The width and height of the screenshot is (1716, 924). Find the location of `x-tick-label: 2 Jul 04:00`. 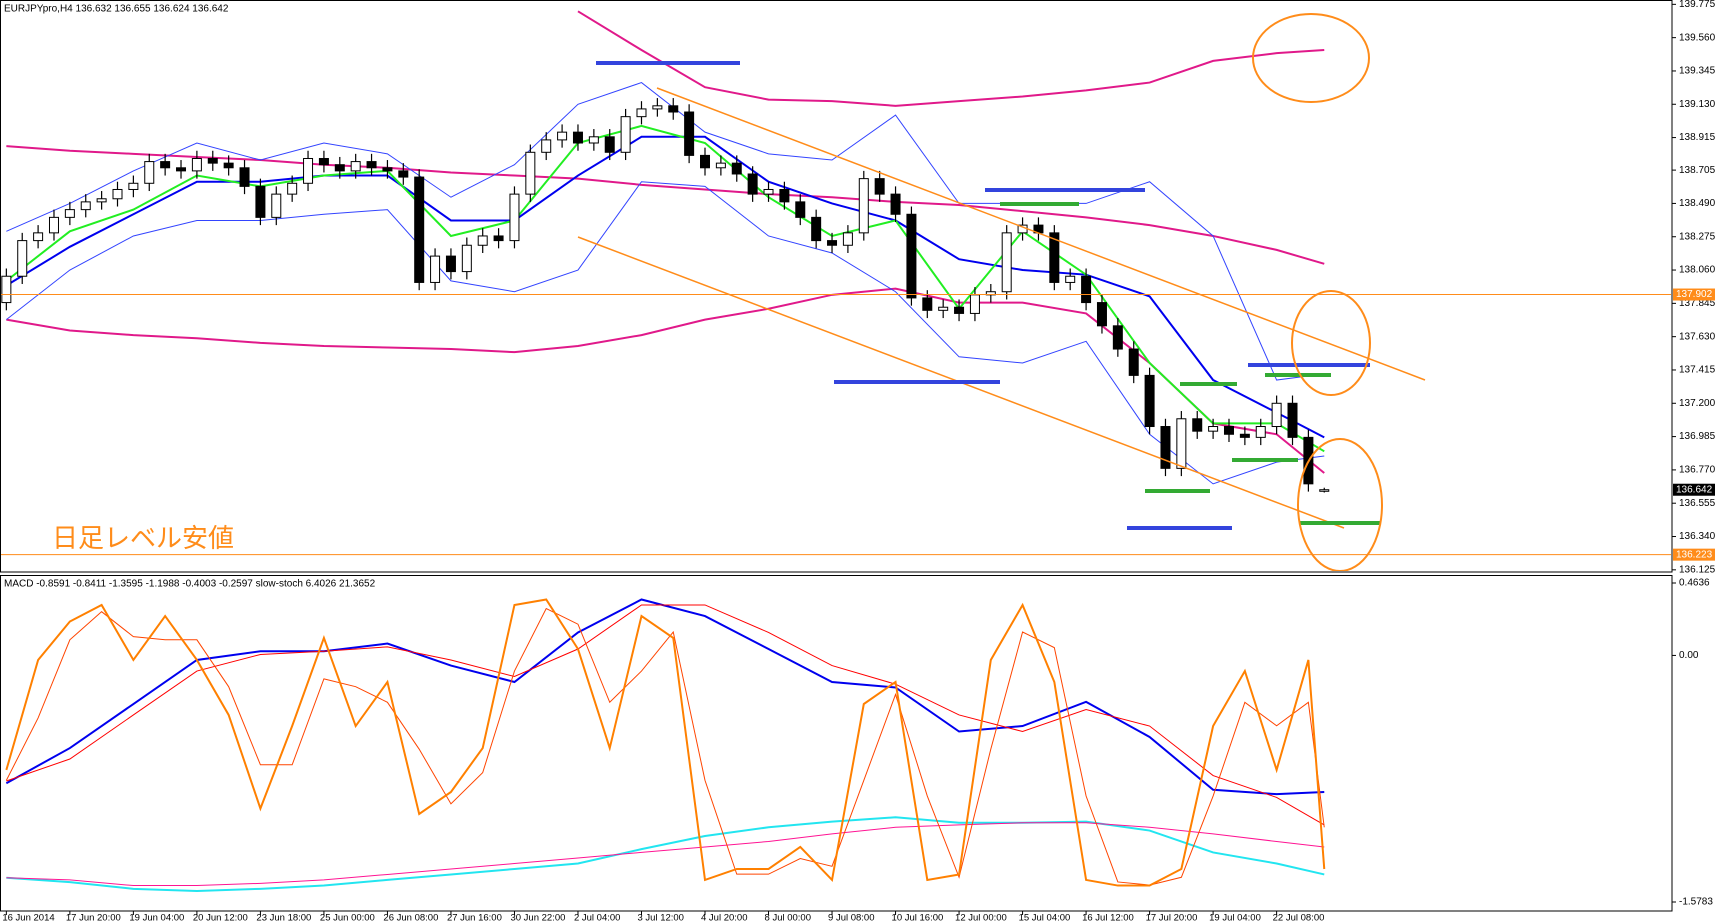

x-tick-label: 2 Jul 04:00 is located at coordinates (597, 918).